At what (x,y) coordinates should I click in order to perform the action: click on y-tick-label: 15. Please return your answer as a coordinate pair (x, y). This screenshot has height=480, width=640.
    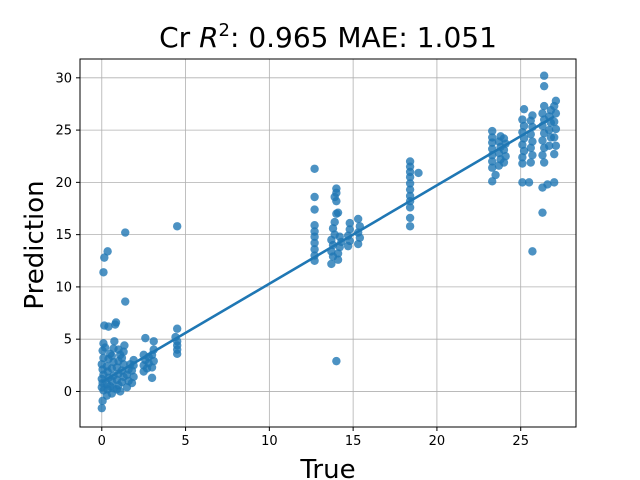
    Looking at the image, I should click on (63, 235).